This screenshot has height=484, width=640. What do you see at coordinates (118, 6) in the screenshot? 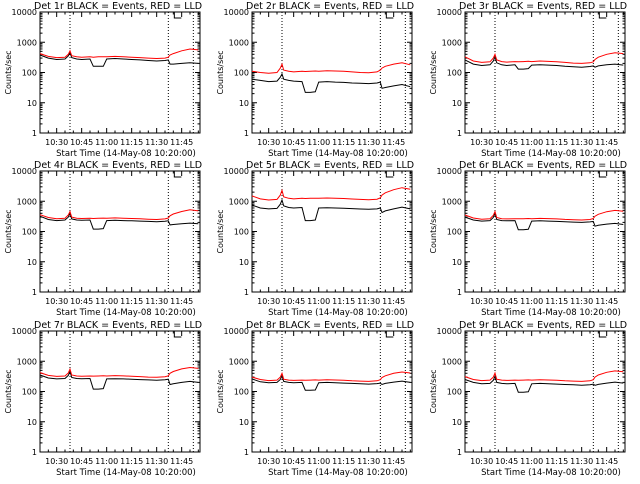
I see `panel-title: Det 1r BLACK = Events, RED = LLD` at bounding box center [118, 6].